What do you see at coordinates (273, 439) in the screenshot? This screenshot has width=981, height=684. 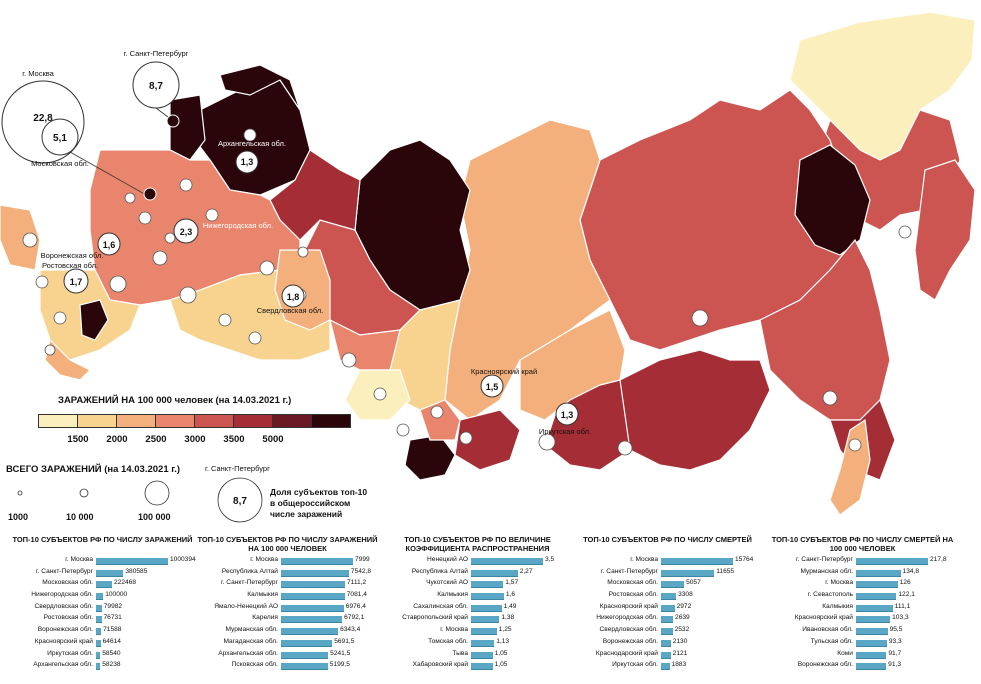 I see `color-scale-tick: 5000` at bounding box center [273, 439].